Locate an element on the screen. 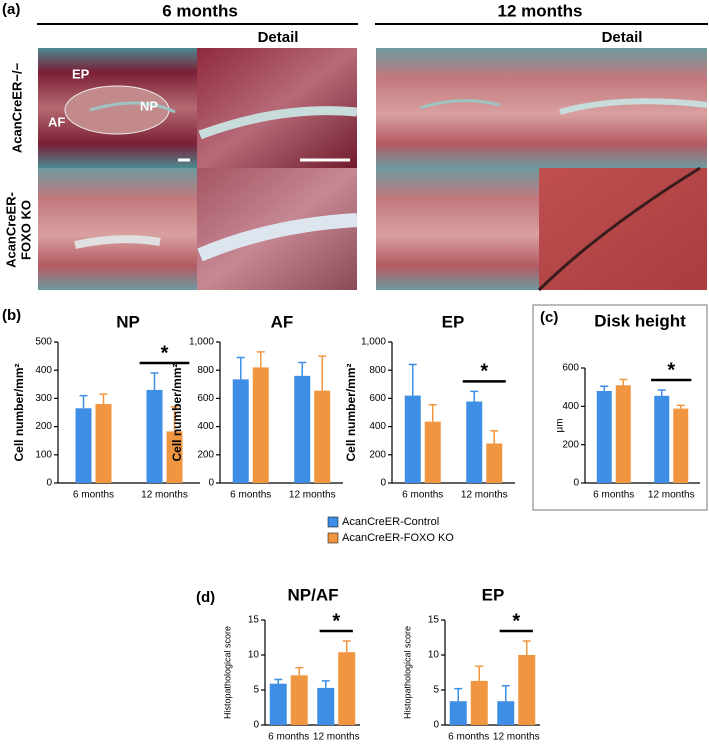 This screenshot has height=746, width=709. legend-label: AcanCreER-FOXO KO is located at coordinates (398, 538).